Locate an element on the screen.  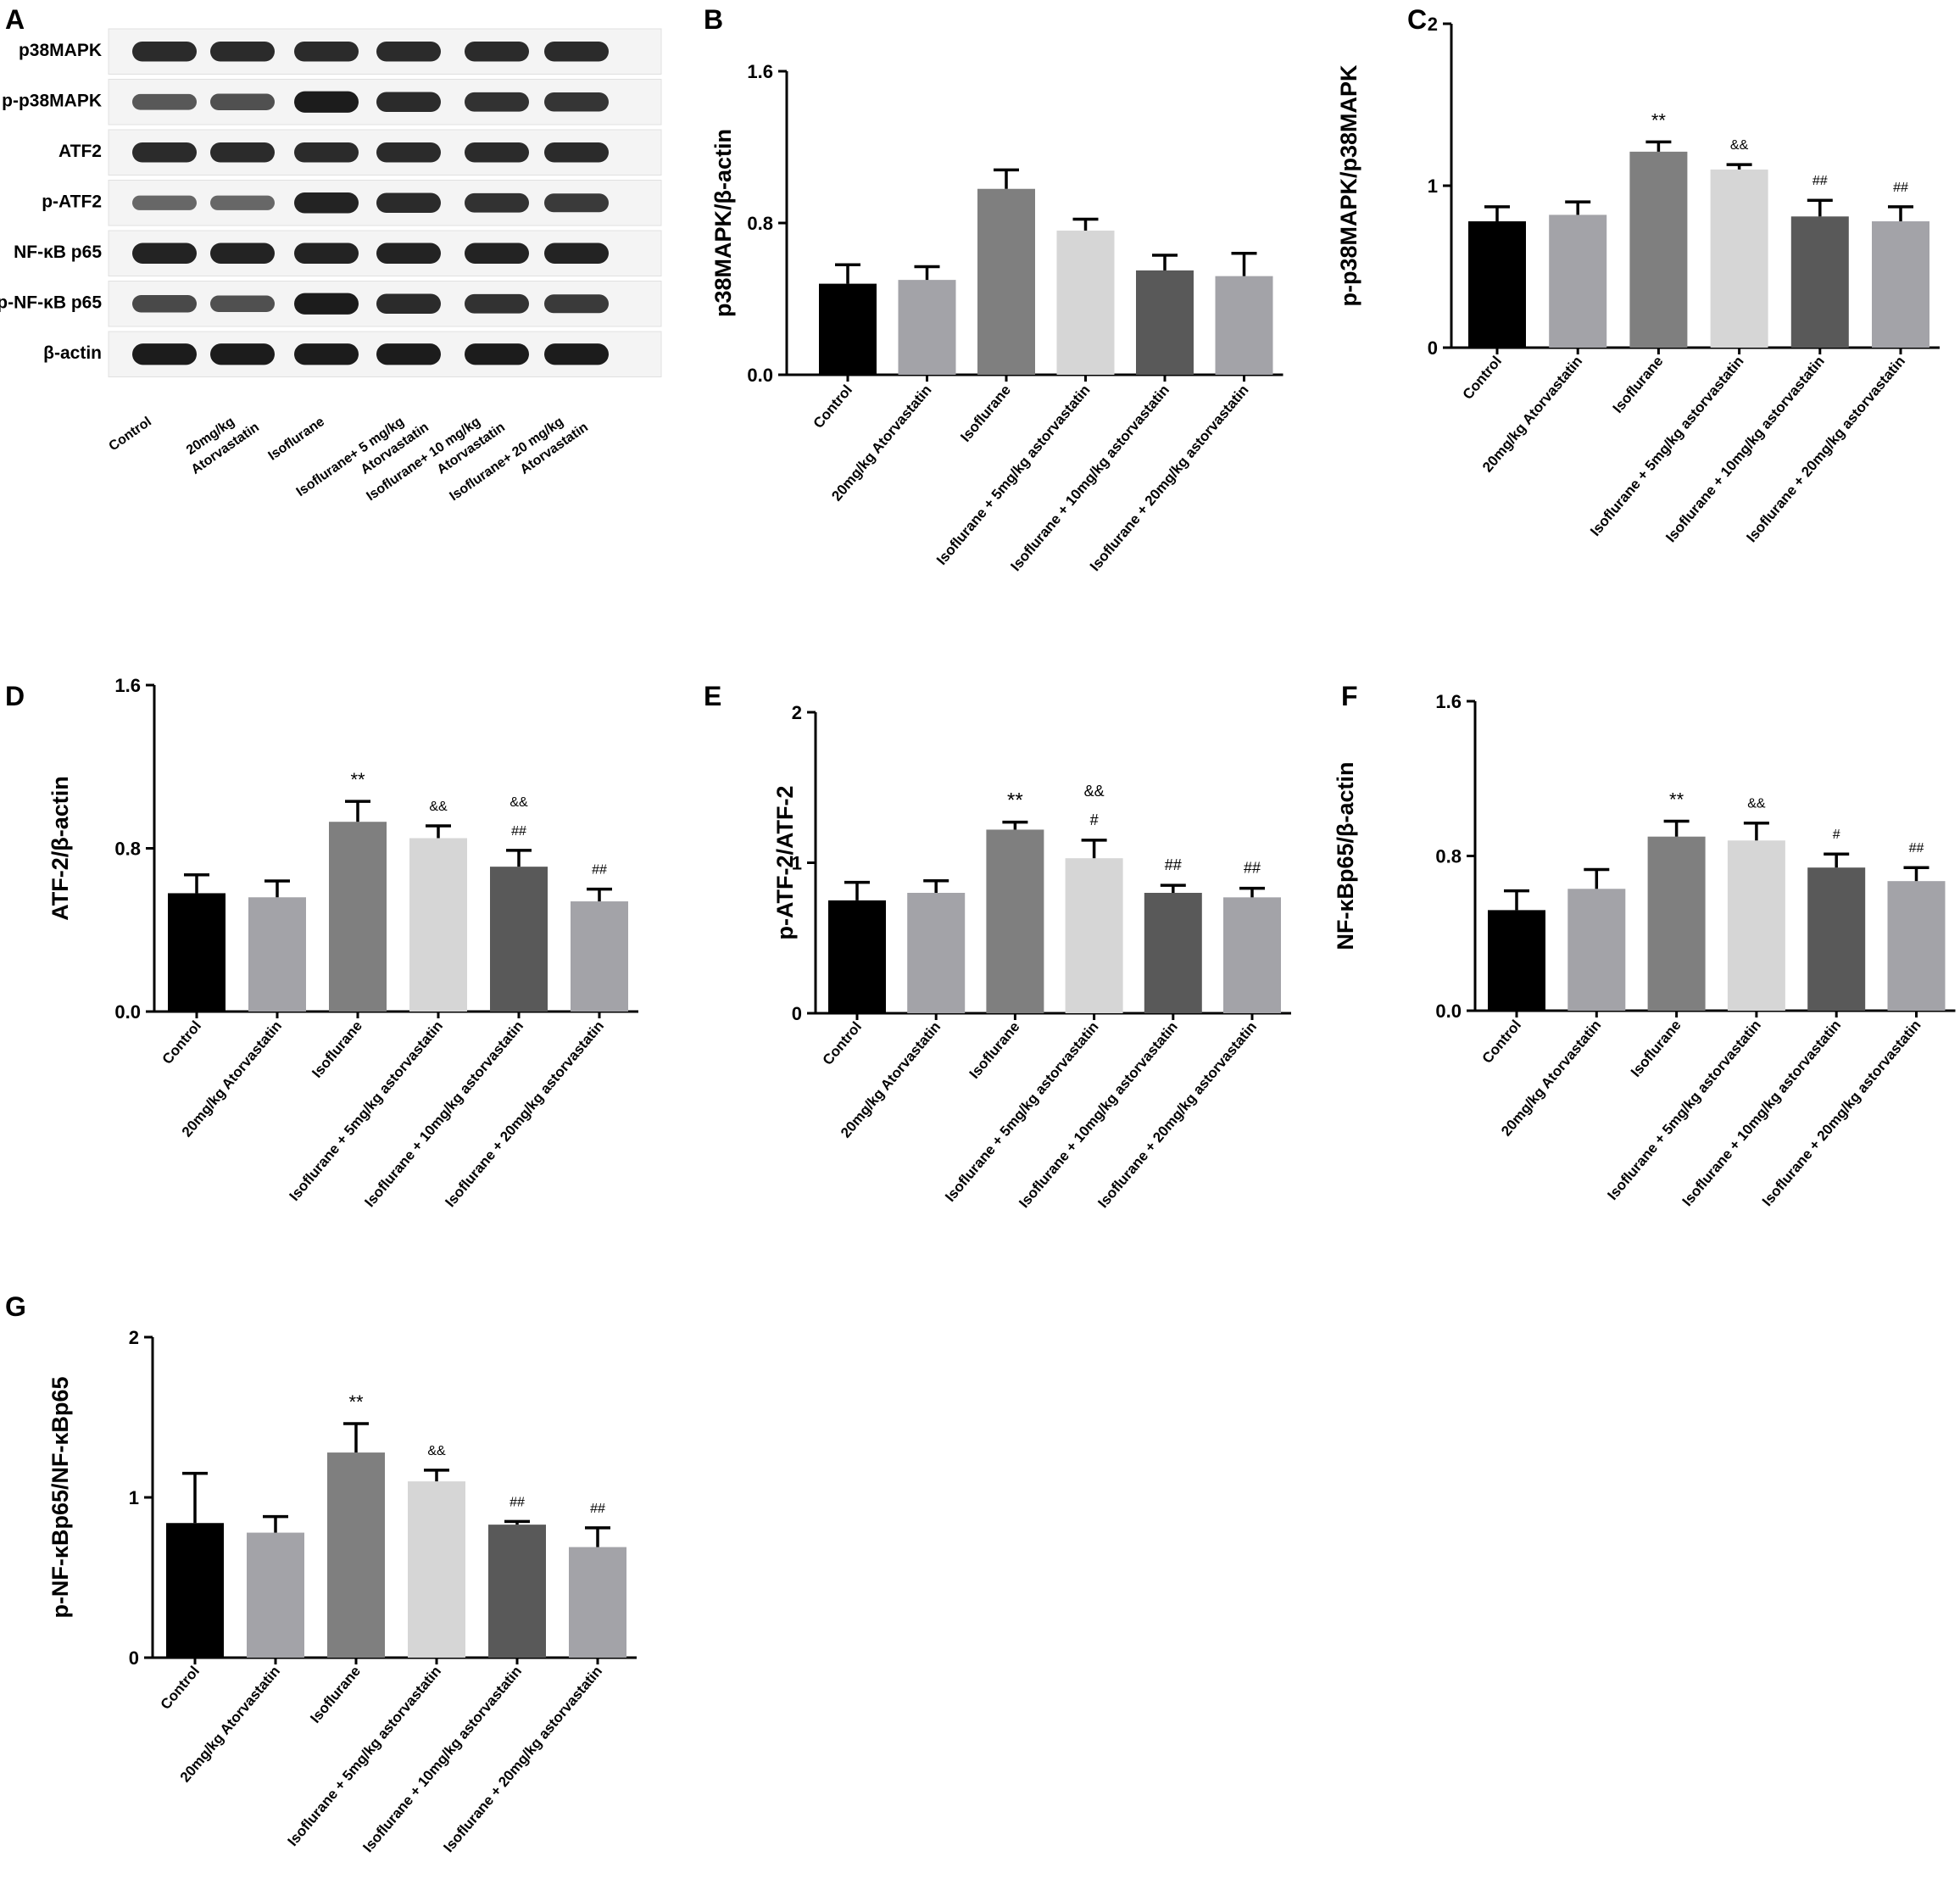
x-tick-label: Control is located at coordinates (1501, 1042).